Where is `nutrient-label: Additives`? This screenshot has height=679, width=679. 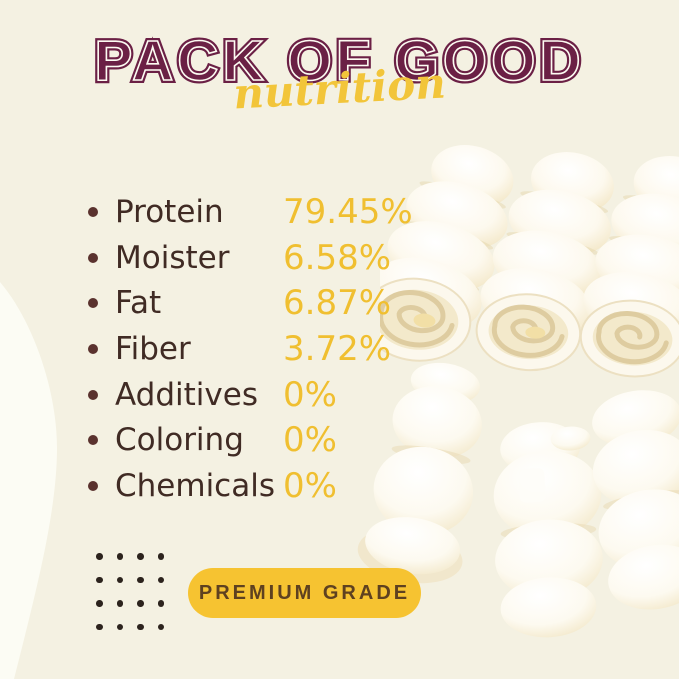 nutrient-label: Additives is located at coordinates (186, 394).